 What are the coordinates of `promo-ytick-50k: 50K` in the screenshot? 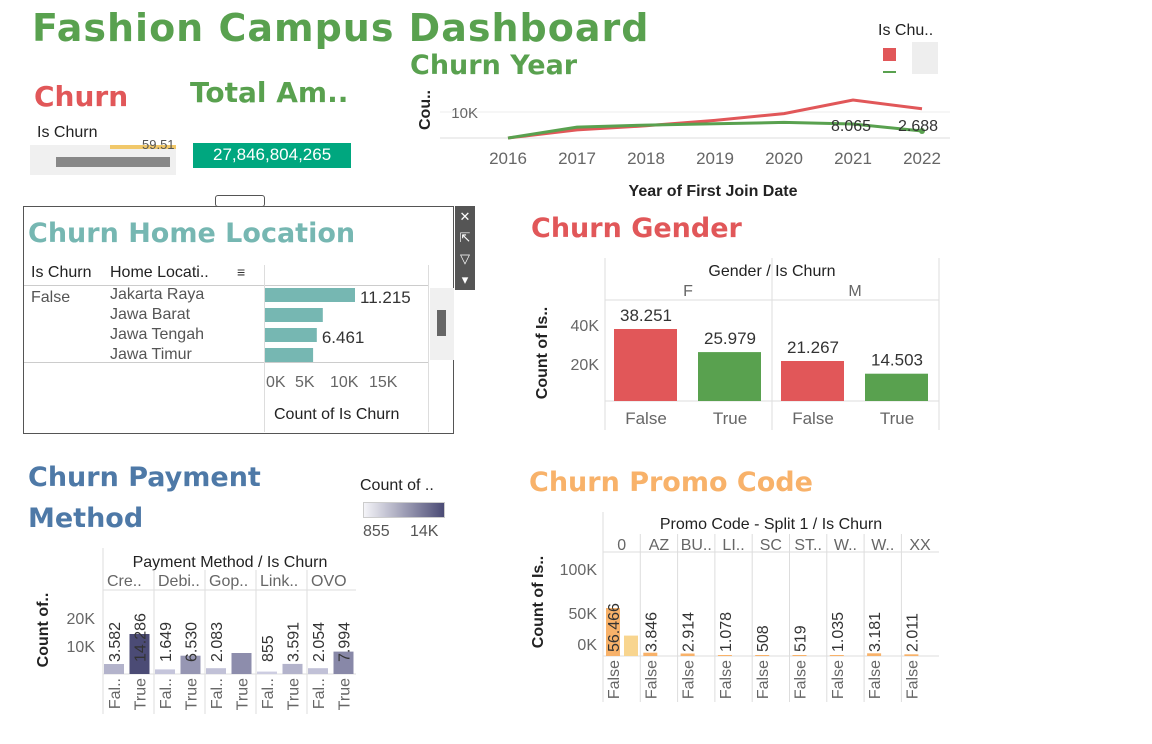 It's located at (583, 614).